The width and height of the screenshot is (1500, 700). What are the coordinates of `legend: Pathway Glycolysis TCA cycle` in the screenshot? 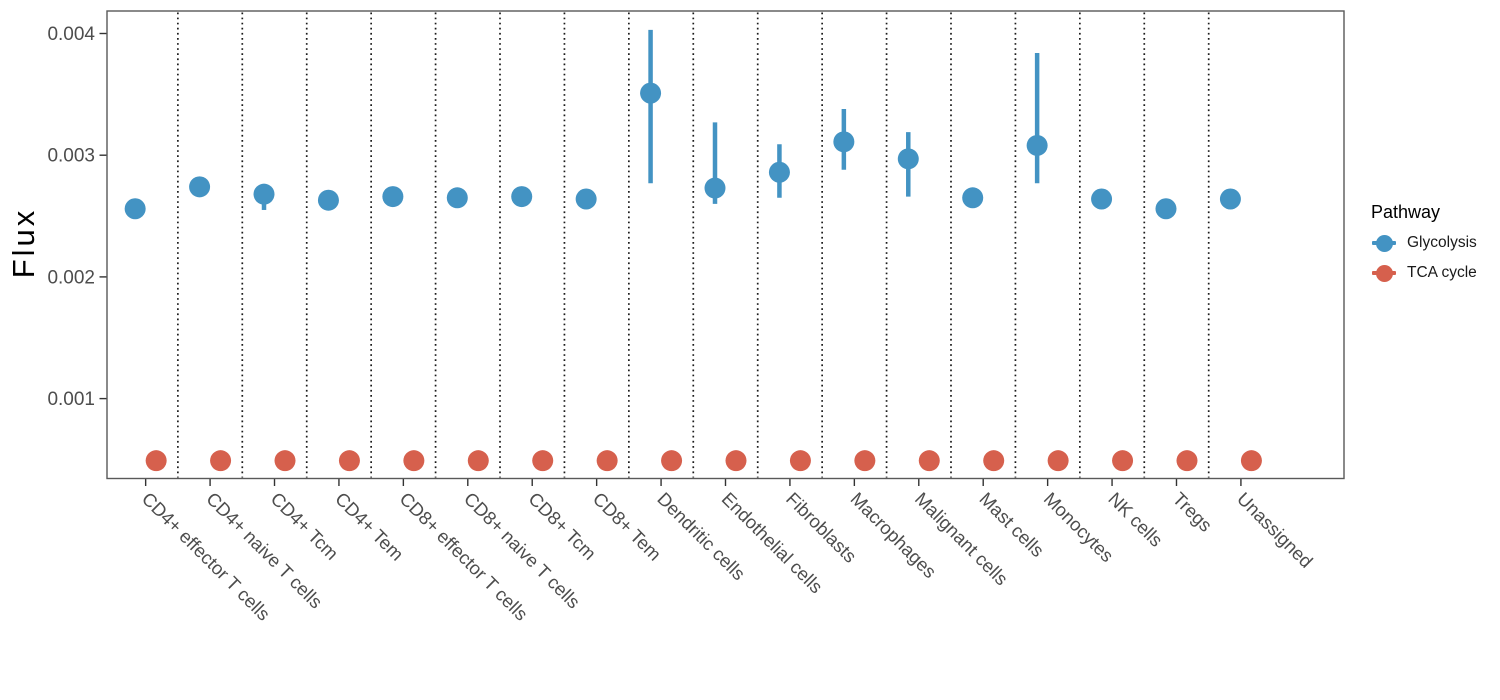 It's located at (1424, 245).